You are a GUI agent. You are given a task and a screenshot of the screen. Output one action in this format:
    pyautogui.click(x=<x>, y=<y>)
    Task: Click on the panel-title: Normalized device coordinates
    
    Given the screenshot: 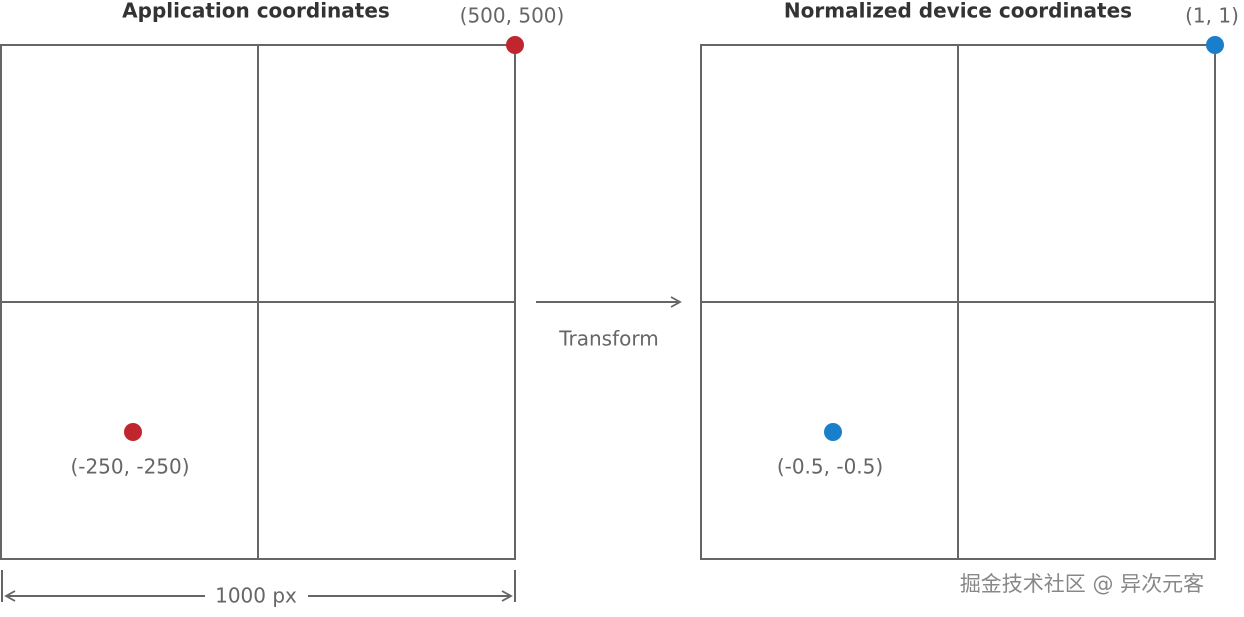 What is the action you would take?
    pyautogui.click(x=958, y=11)
    